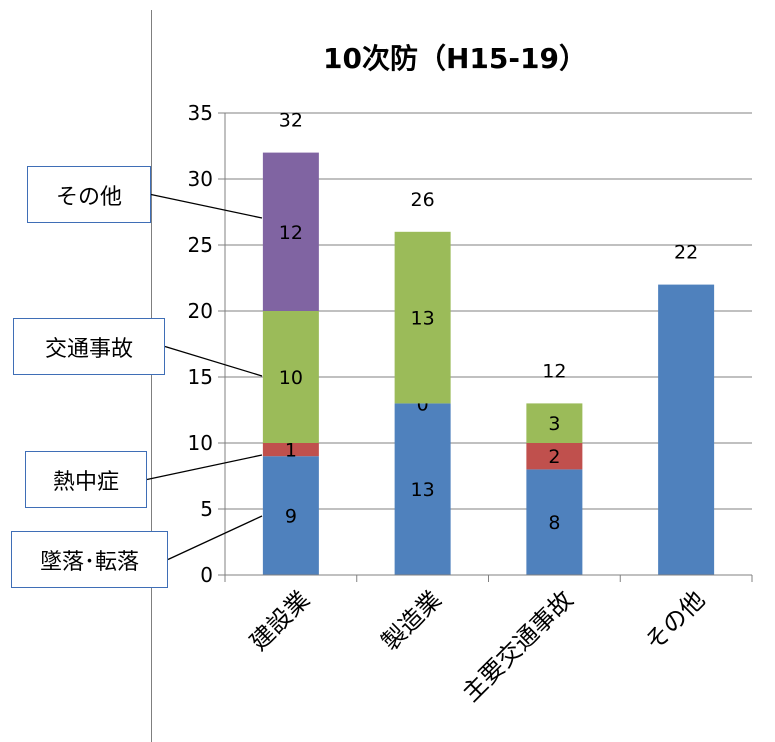  What do you see at coordinates (151, 376) in the screenshot?
I see `chart-frame-border` at bounding box center [151, 376].